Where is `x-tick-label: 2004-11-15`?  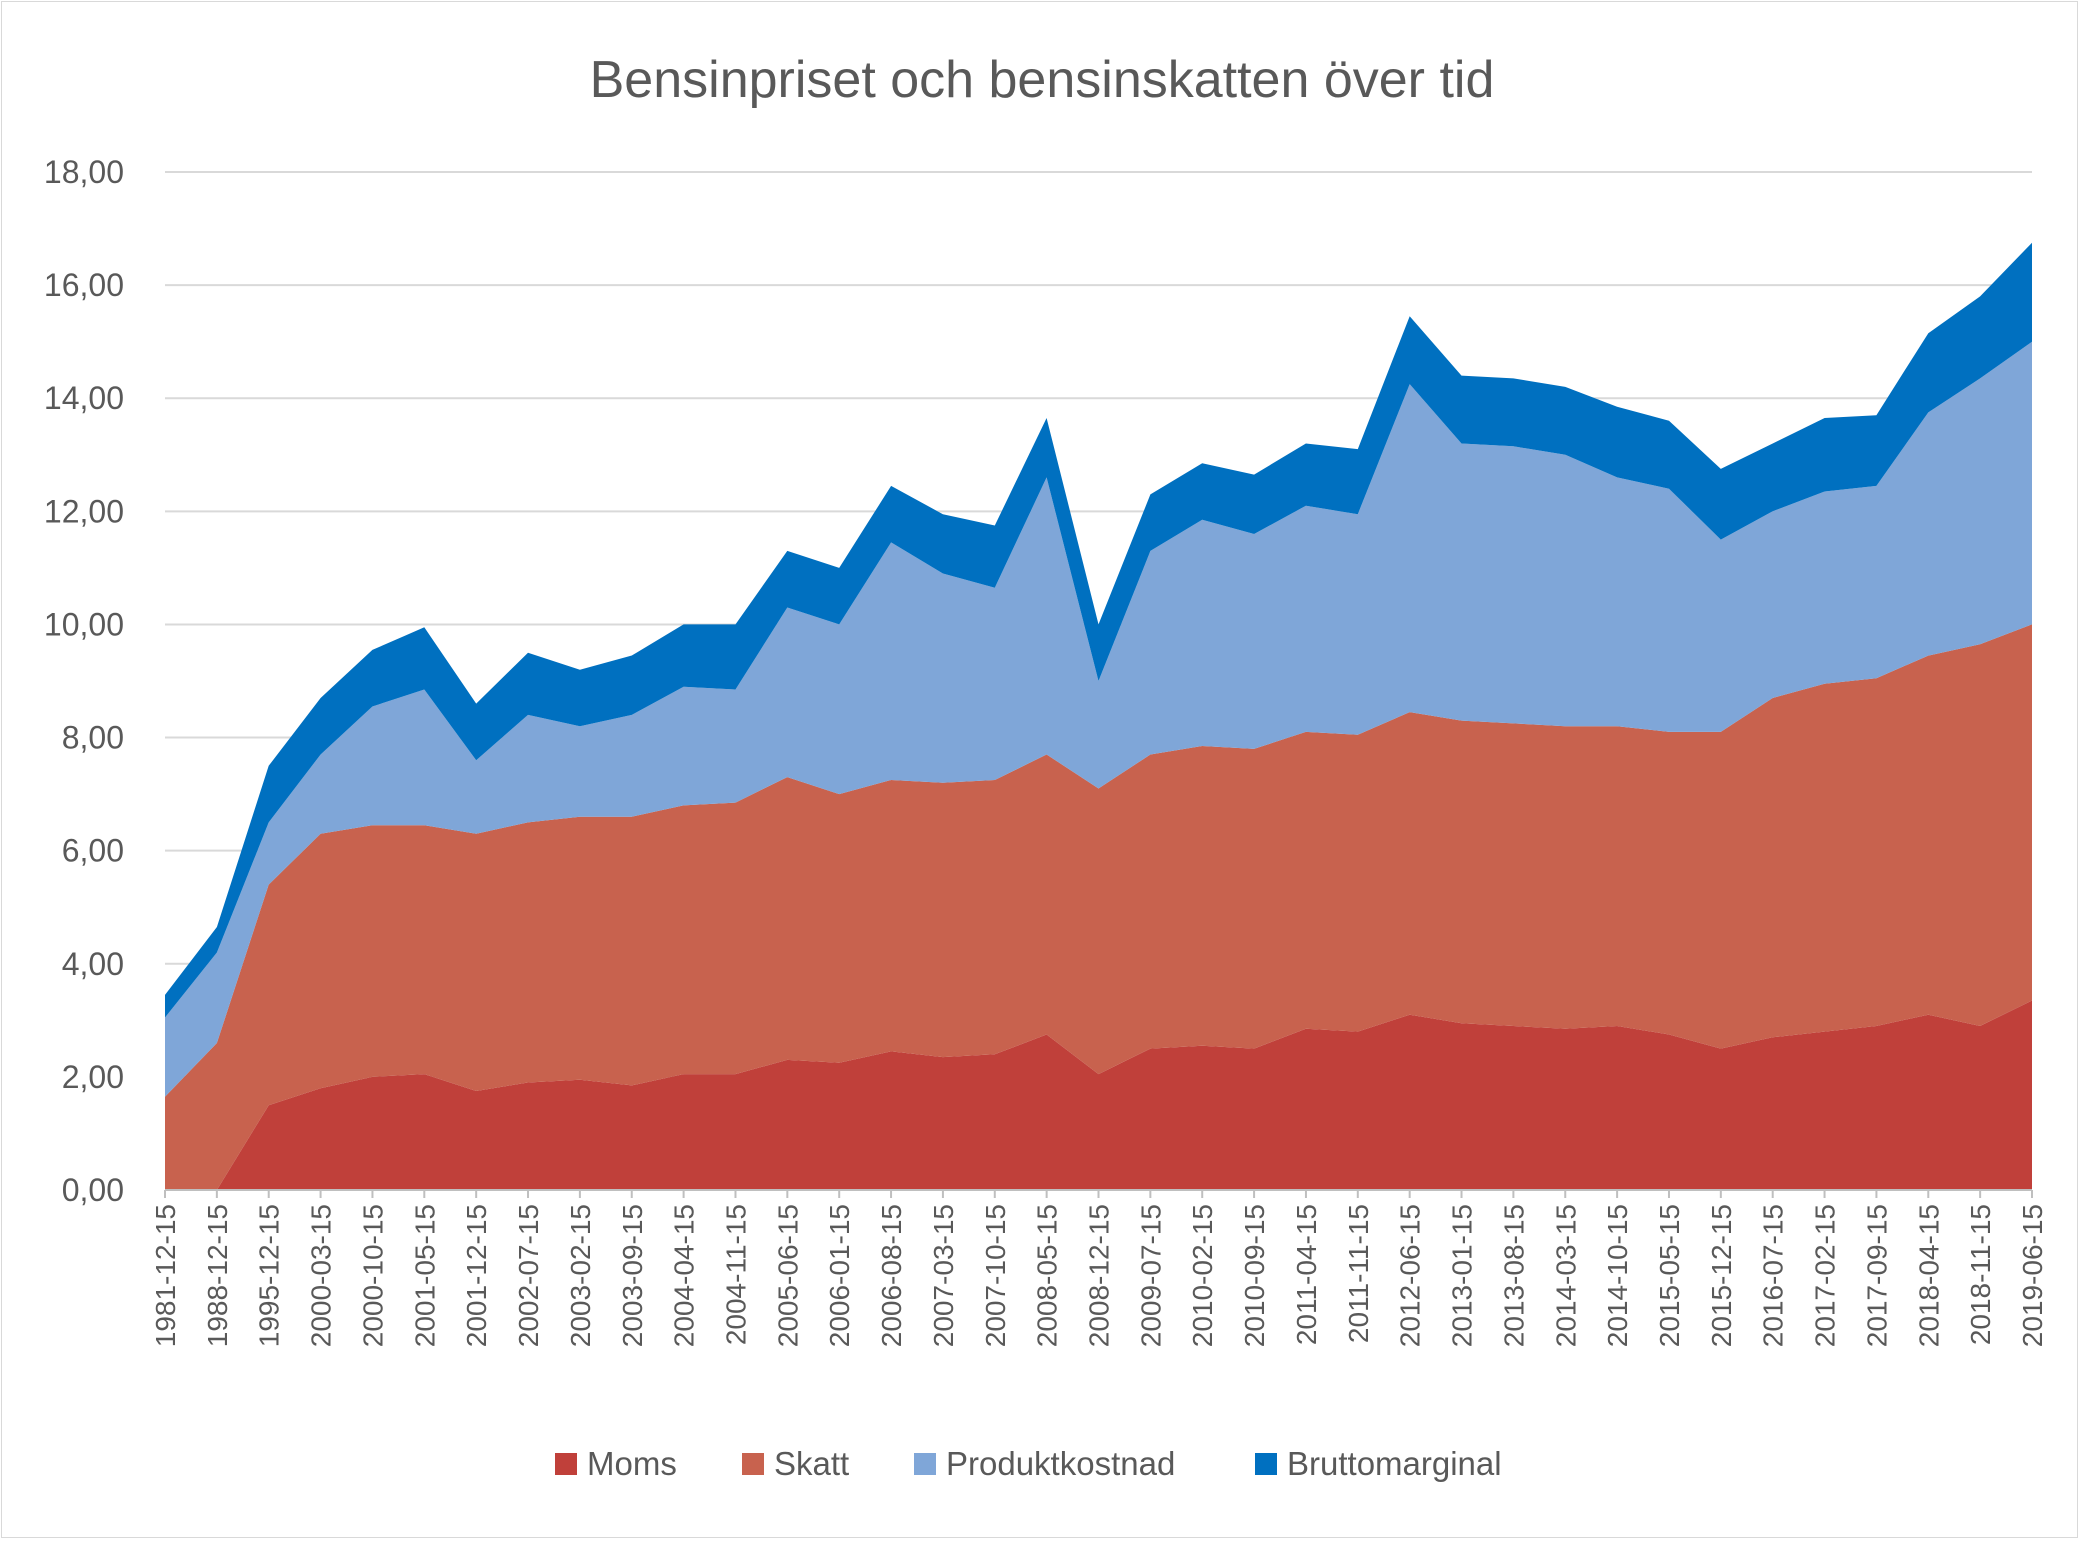 x-tick-label: 2004-11-15 is located at coordinates (735, 1274).